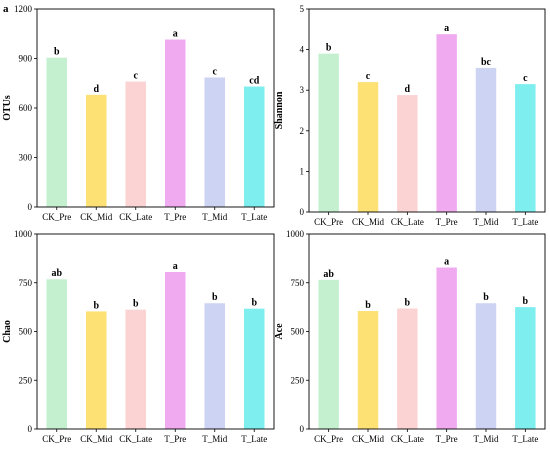 The width and height of the screenshot is (550, 452). I want to click on y-tick-300: 300, so click(26, 158).